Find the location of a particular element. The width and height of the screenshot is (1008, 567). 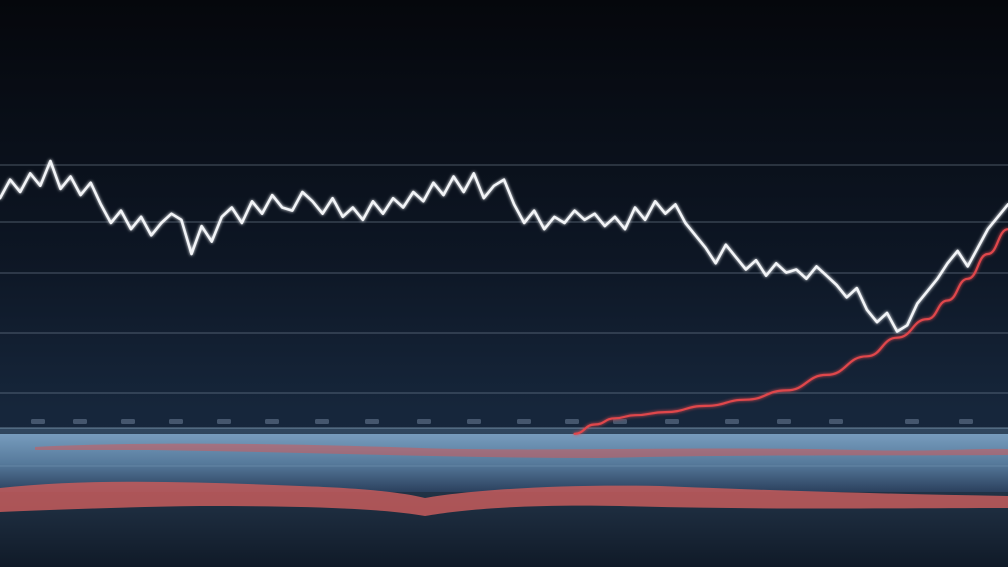

red-reflection-lower is located at coordinates (504, 498).